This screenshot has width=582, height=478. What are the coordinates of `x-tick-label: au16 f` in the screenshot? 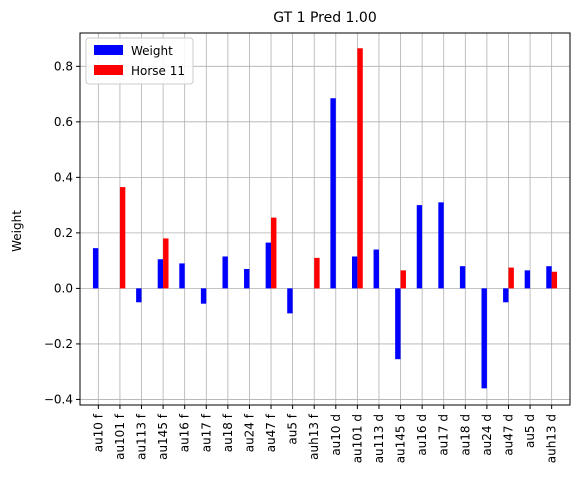 It's located at (185, 432).